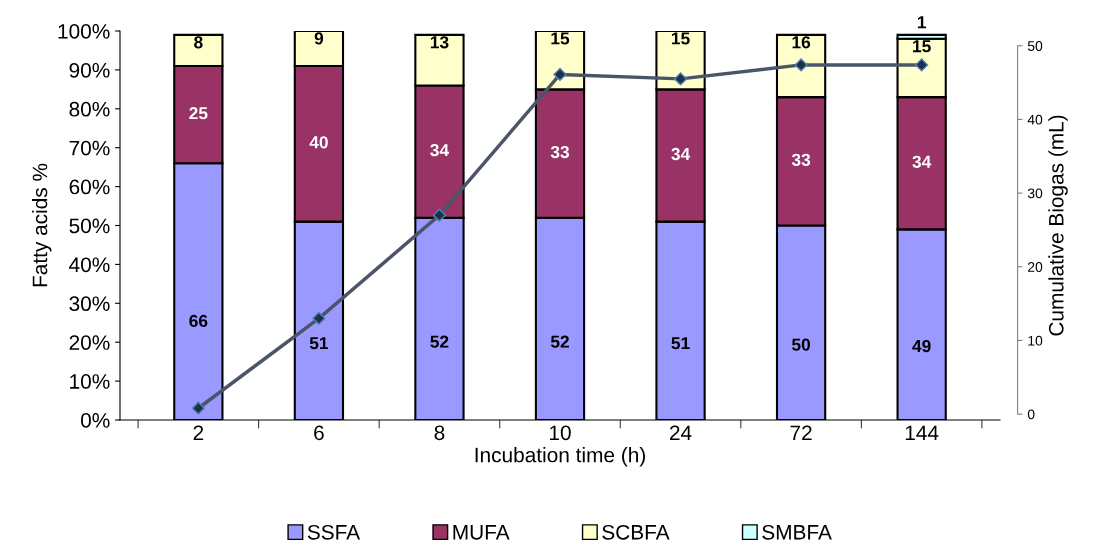 Image resolution: width=1118 pixels, height=544 pixels. Describe the element at coordinates (560, 433) in the screenshot. I see `x-tick-label: 10` at that location.